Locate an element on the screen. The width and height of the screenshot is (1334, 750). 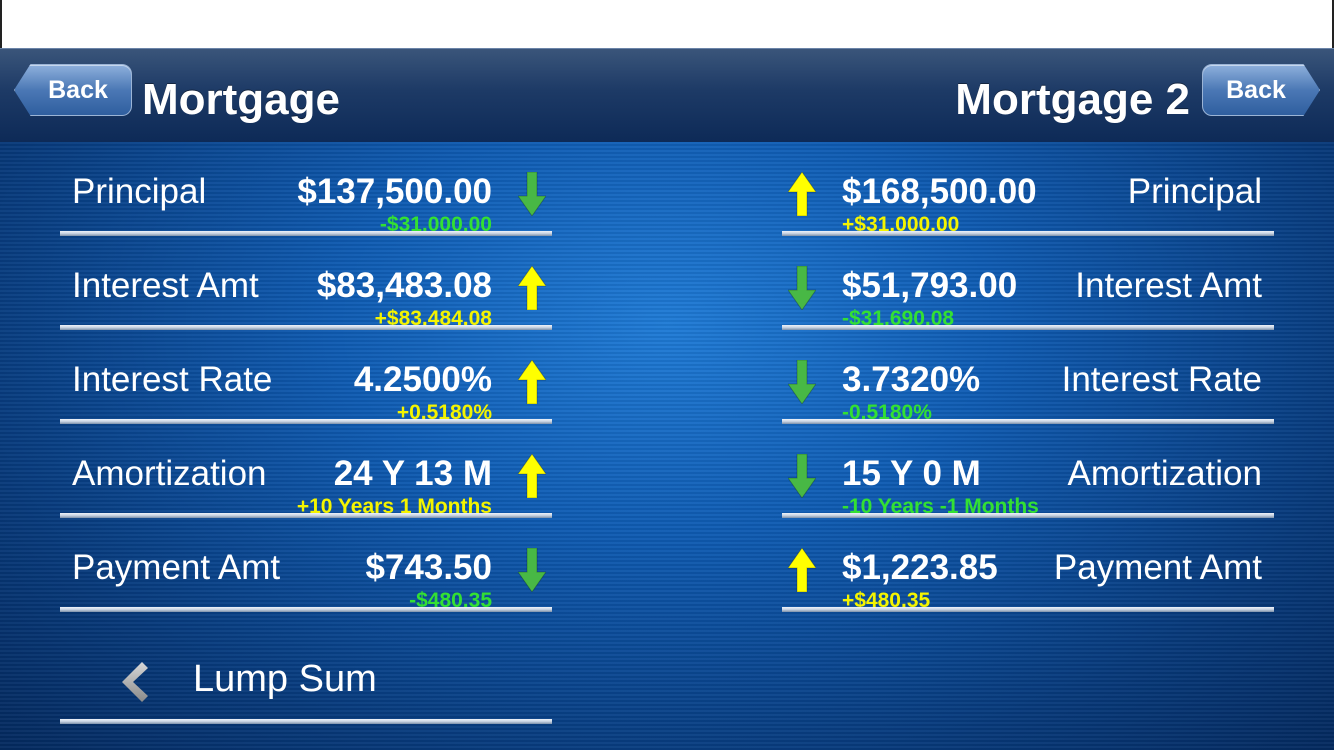
row-delta: +$480.35 is located at coordinates (886, 600).